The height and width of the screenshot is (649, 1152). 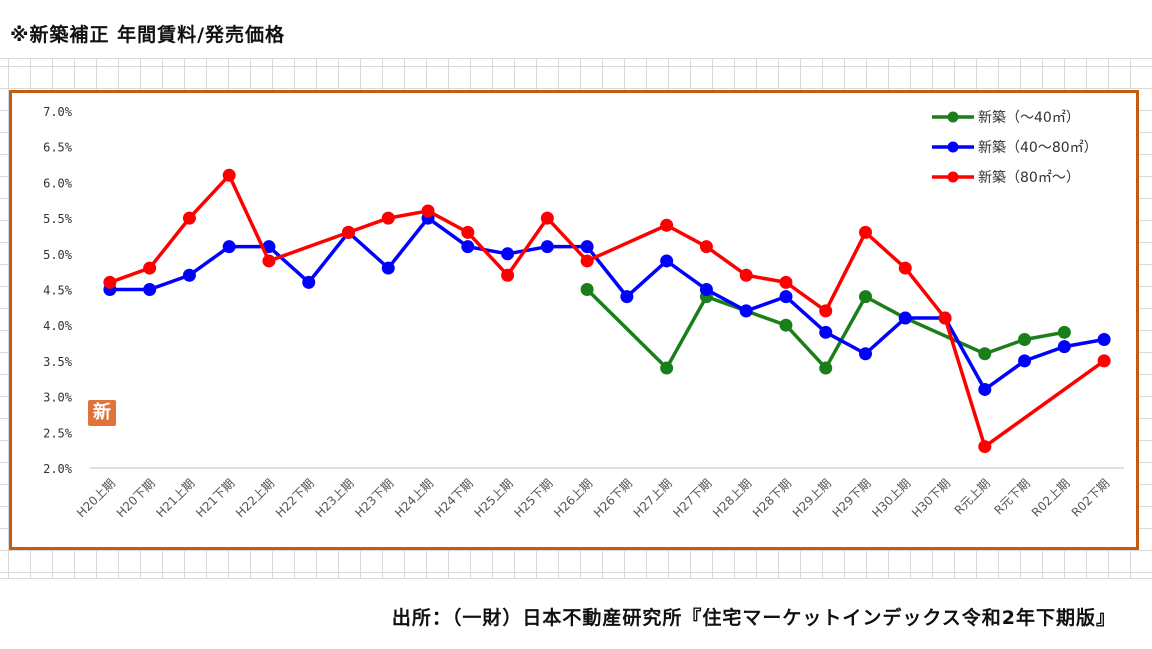 What do you see at coordinates (533, 498) in the screenshot?
I see `x-tick-label: H25下期` at bounding box center [533, 498].